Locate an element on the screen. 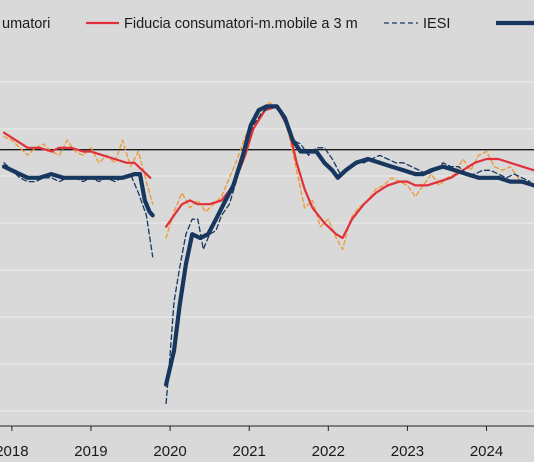  x-tick-label: 2020 is located at coordinates (169, 451).